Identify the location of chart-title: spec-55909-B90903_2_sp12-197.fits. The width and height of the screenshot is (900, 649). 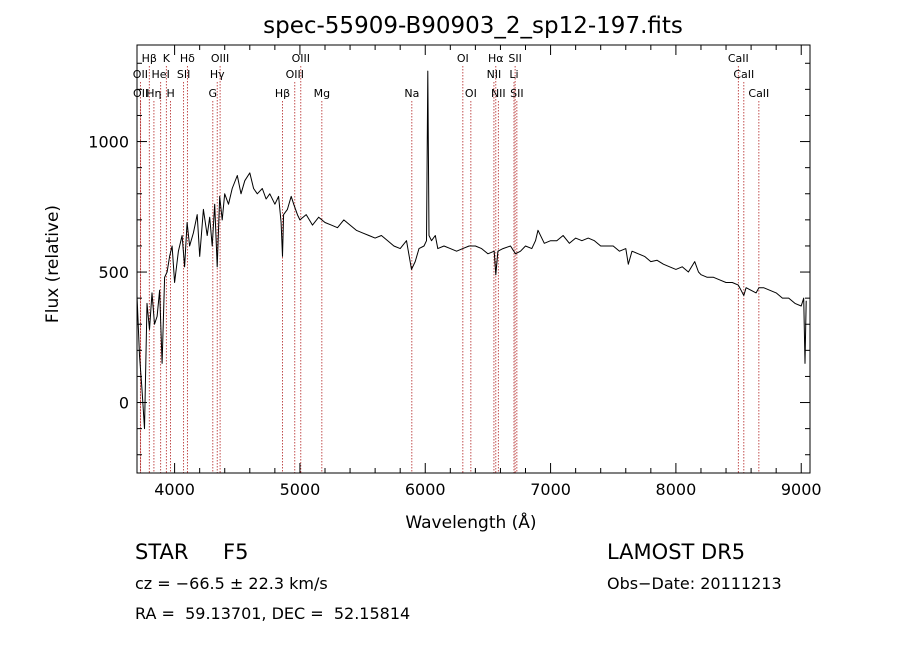
(473, 26).